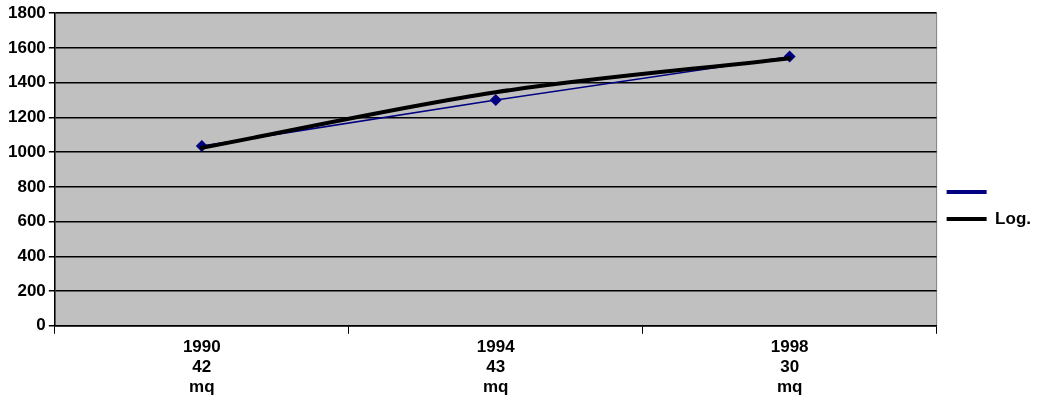  What do you see at coordinates (31, 186) in the screenshot?
I see `y-tick-label: 800` at bounding box center [31, 186].